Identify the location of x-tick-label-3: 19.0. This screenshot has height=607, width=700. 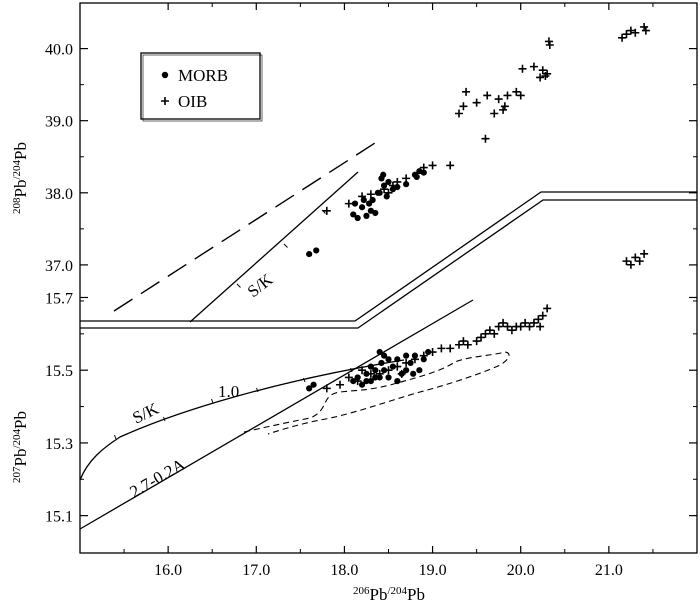
(433, 570).